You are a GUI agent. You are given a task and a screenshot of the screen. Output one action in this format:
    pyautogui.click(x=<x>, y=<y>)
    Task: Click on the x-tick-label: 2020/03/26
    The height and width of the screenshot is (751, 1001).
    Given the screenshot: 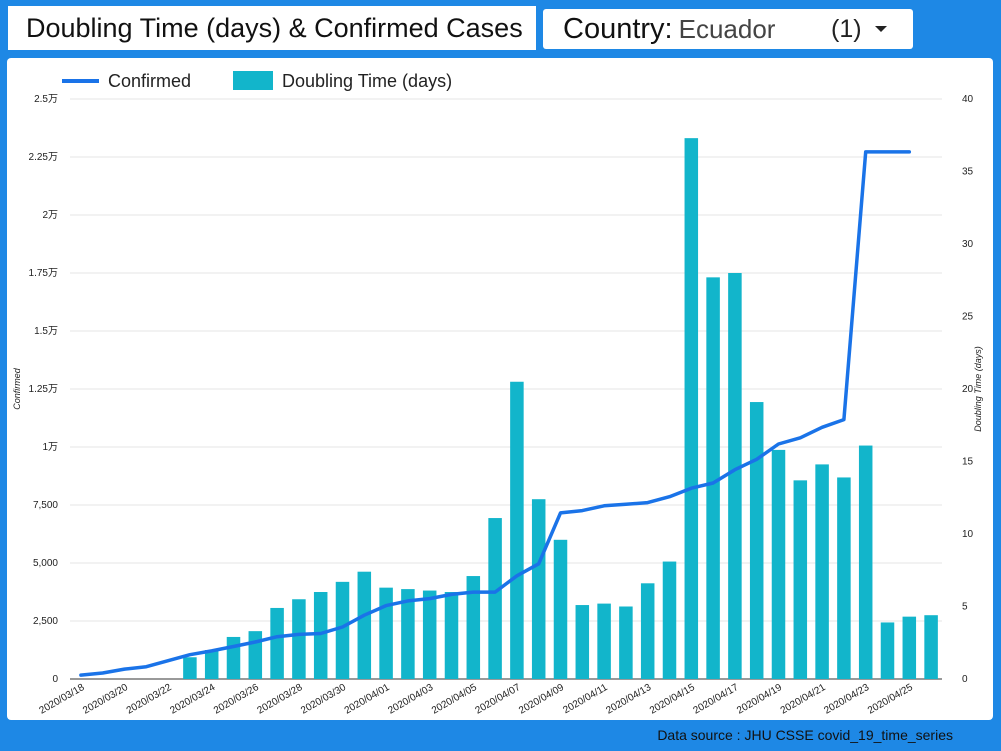 What is the action you would take?
    pyautogui.click(x=236, y=699)
    